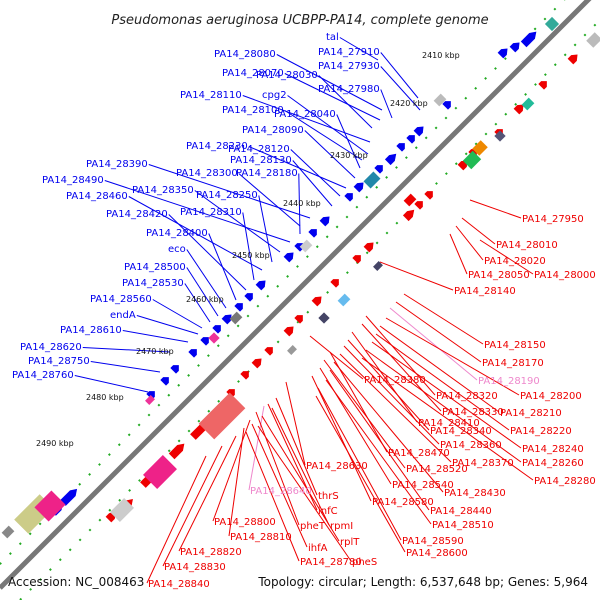 Image resolution: width=600 pixels, height=600 pixels. Describe the element at coordinates (211, 95) in the screenshot. I see `forward-gene-label: PA14_28110` at that location.